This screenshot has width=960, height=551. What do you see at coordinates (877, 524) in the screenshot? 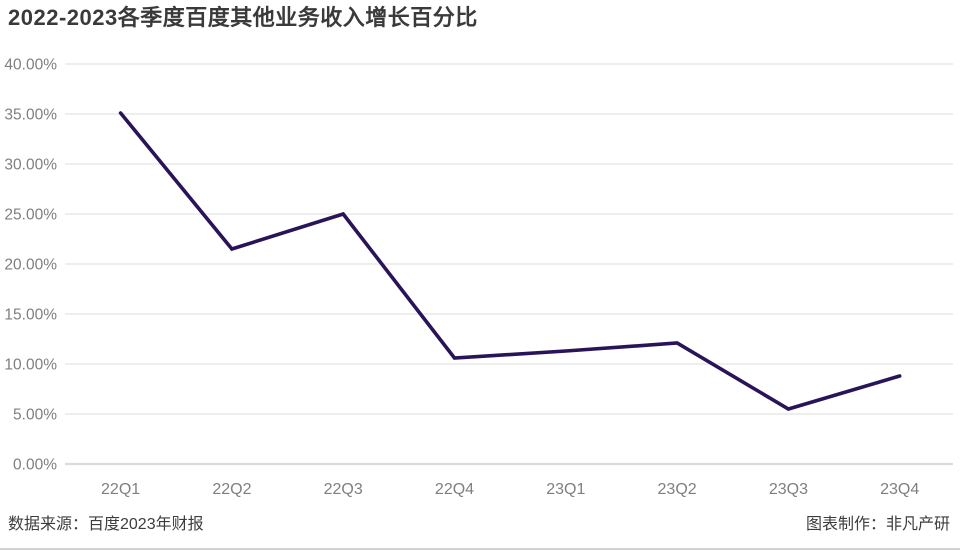
I see `chart-credit-label: 图表制作：非凡产研` at bounding box center [877, 524].